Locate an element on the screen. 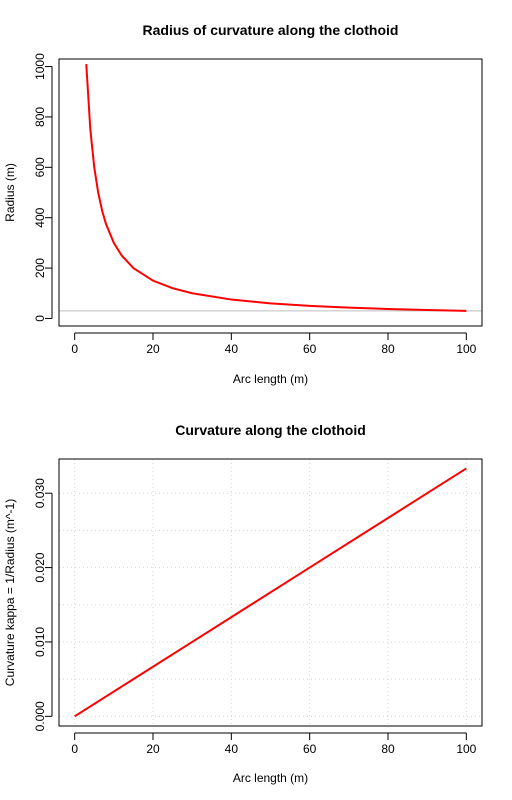 The height and width of the screenshot is (800, 512). y-tick-label-4: 800 is located at coordinates (40, 117).